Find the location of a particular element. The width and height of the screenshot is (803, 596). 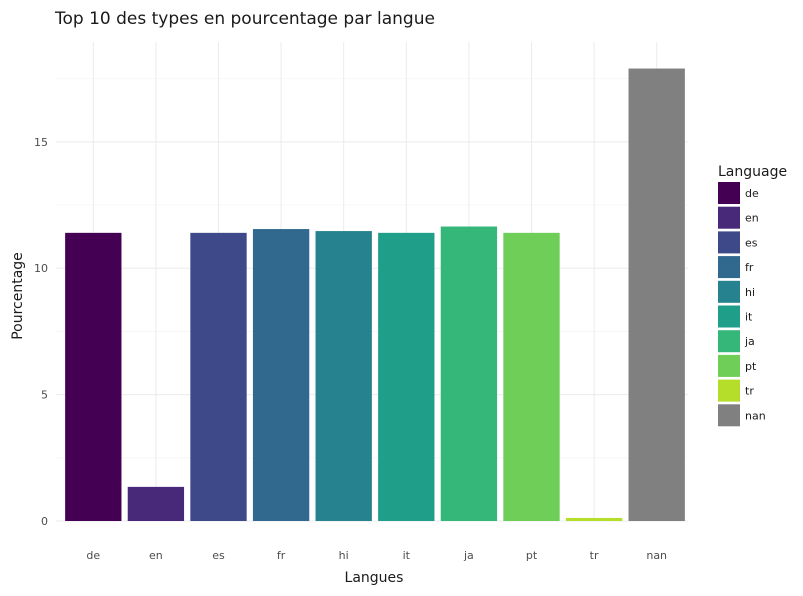

x-tick-label: nan is located at coordinates (656, 555).